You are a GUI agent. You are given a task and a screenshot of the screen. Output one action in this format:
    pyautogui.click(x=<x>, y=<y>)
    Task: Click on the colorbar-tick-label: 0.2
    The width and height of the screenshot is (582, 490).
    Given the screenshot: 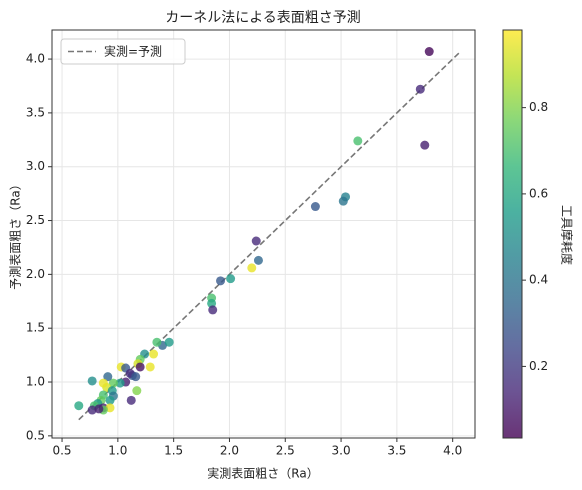 What is the action you would take?
    pyautogui.click(x=538, y=366)
    